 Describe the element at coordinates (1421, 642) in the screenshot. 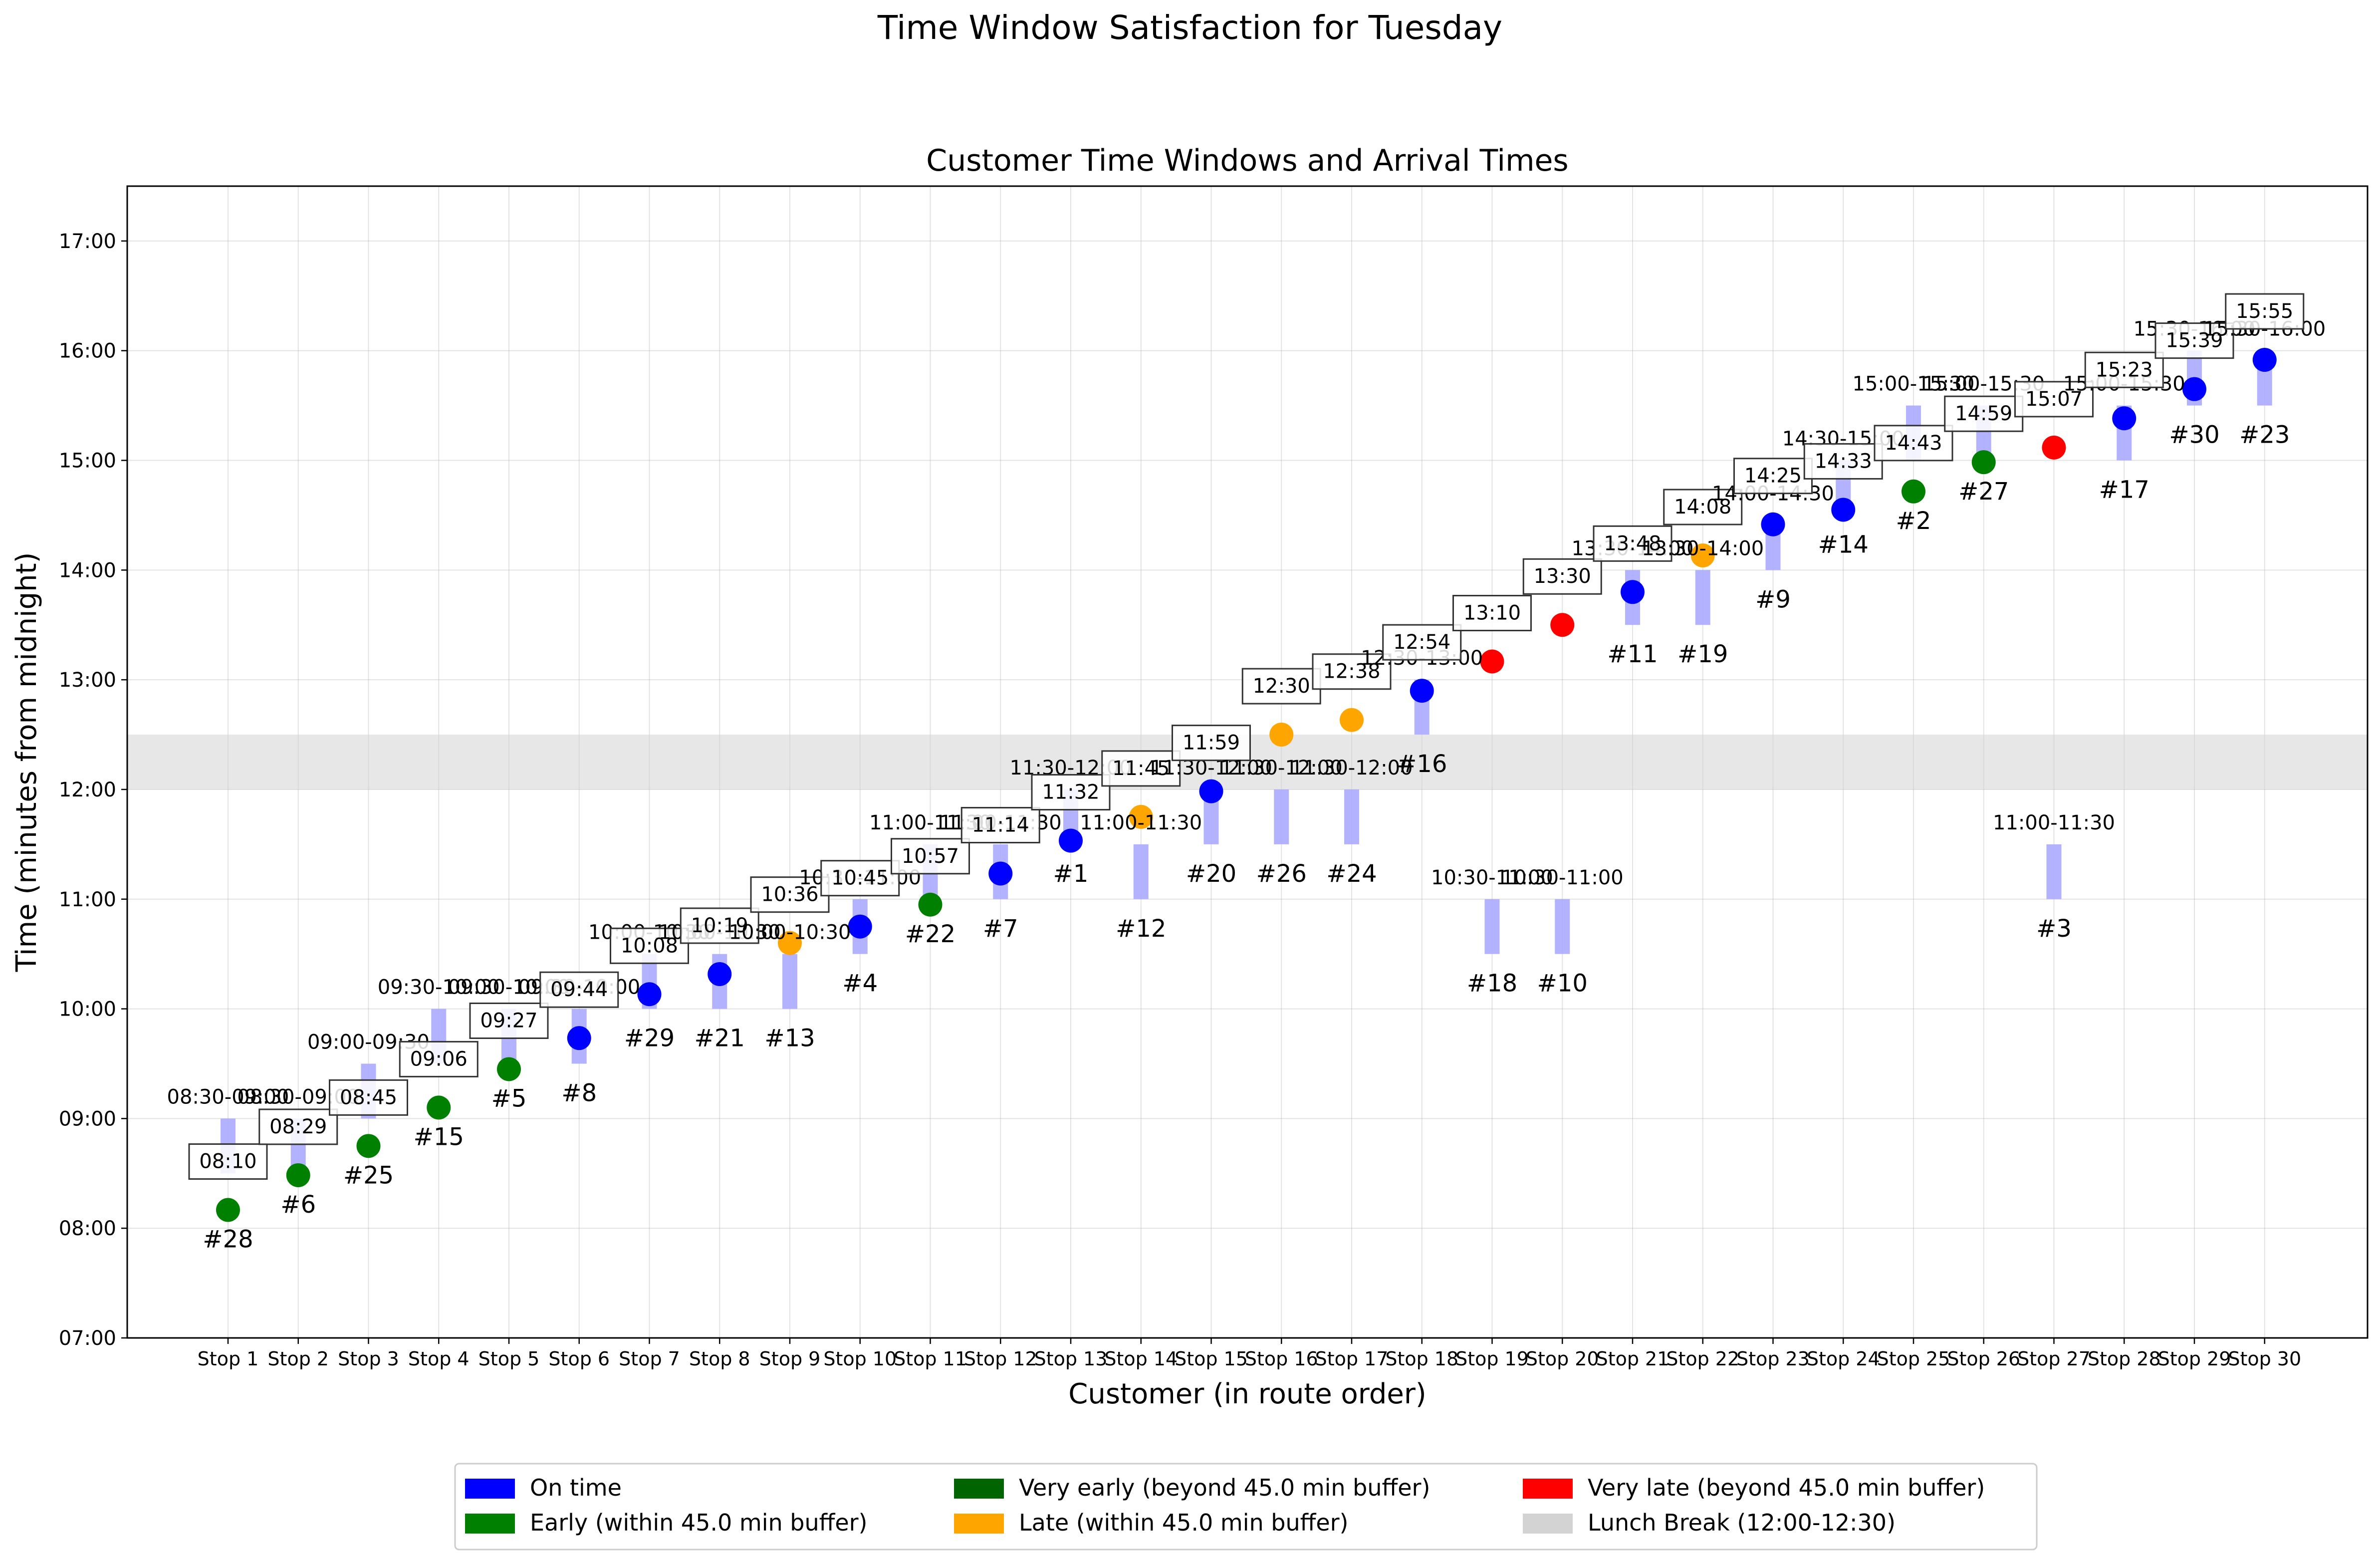

I see `arrival-time-label: 12:54` at that location.